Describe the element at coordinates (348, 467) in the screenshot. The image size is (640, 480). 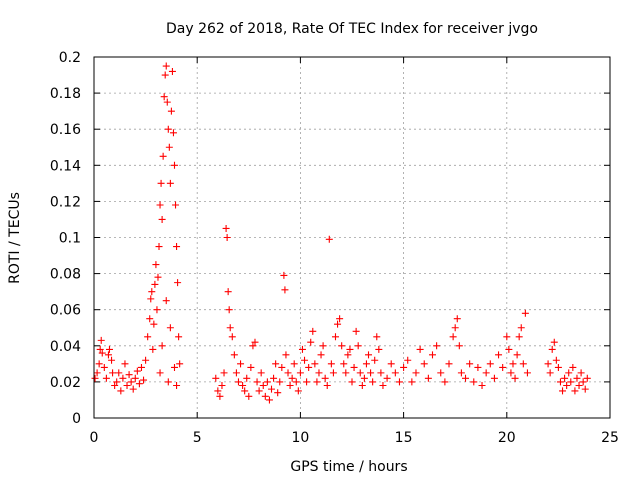
I see `x-axis-label: GPS time / hours` at that location.